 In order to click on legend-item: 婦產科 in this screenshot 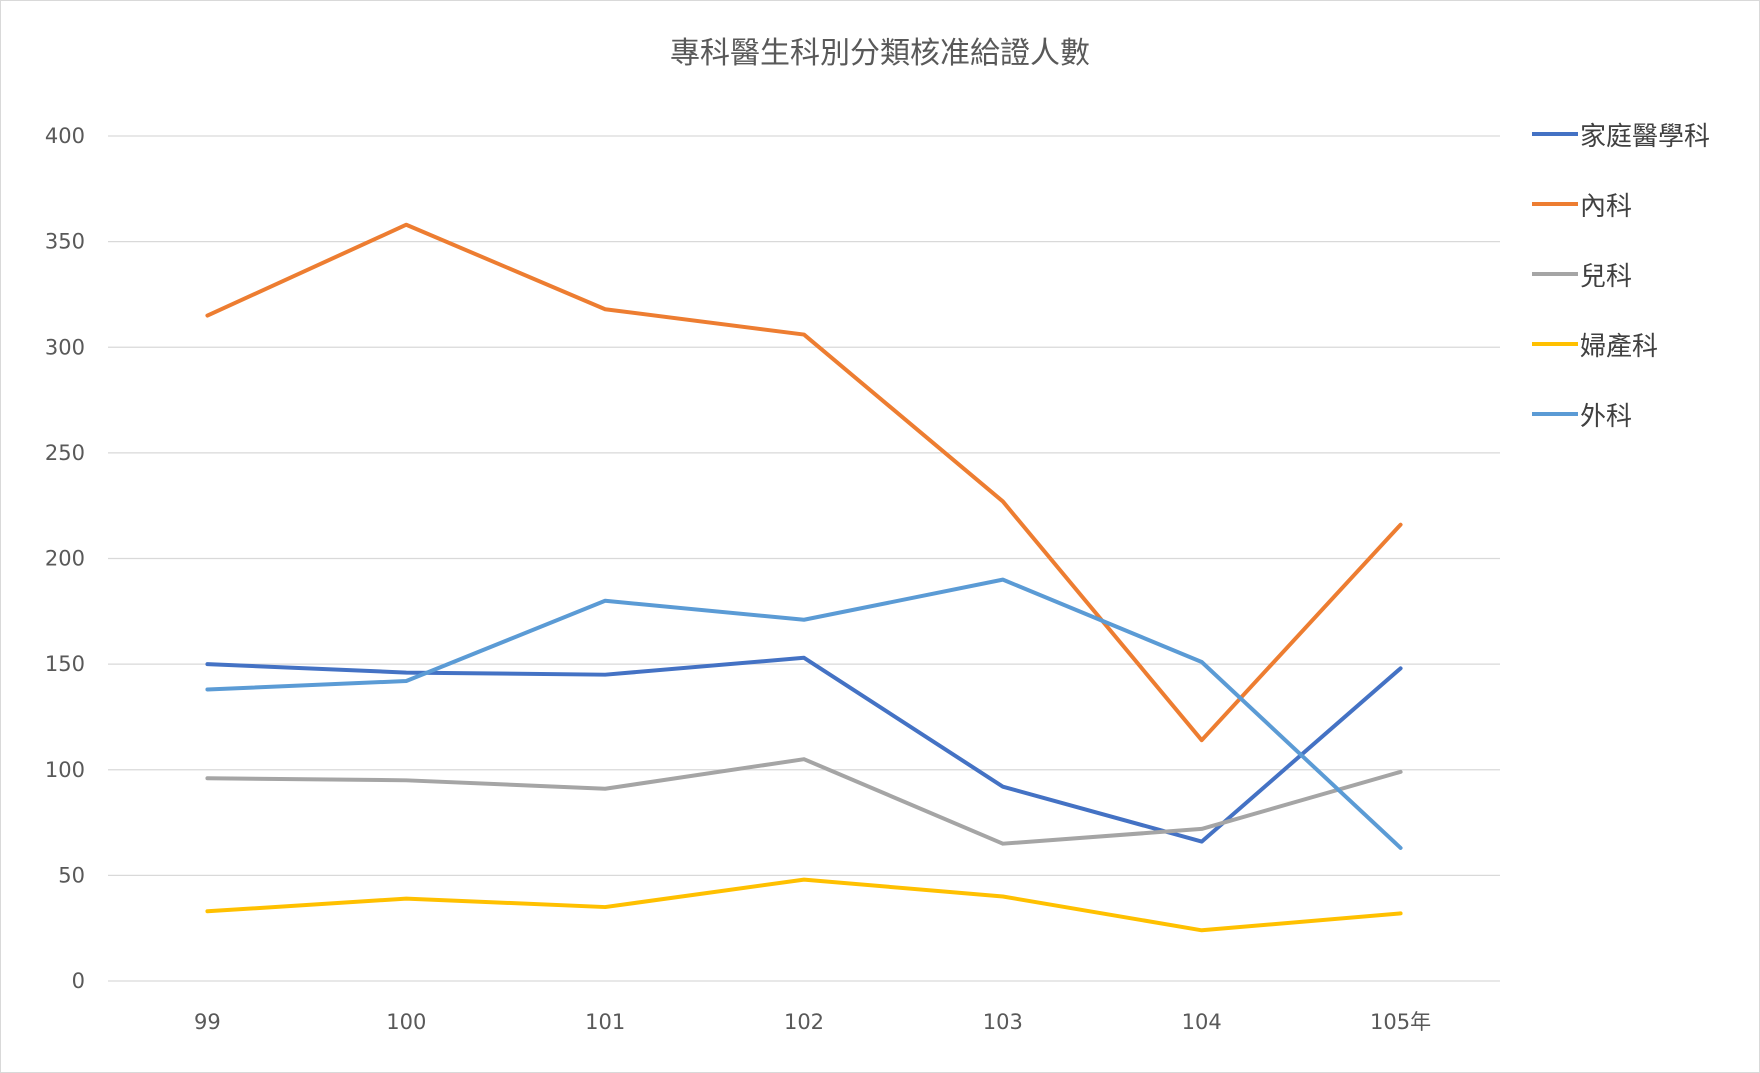, I will do `click(1595, 344)`.